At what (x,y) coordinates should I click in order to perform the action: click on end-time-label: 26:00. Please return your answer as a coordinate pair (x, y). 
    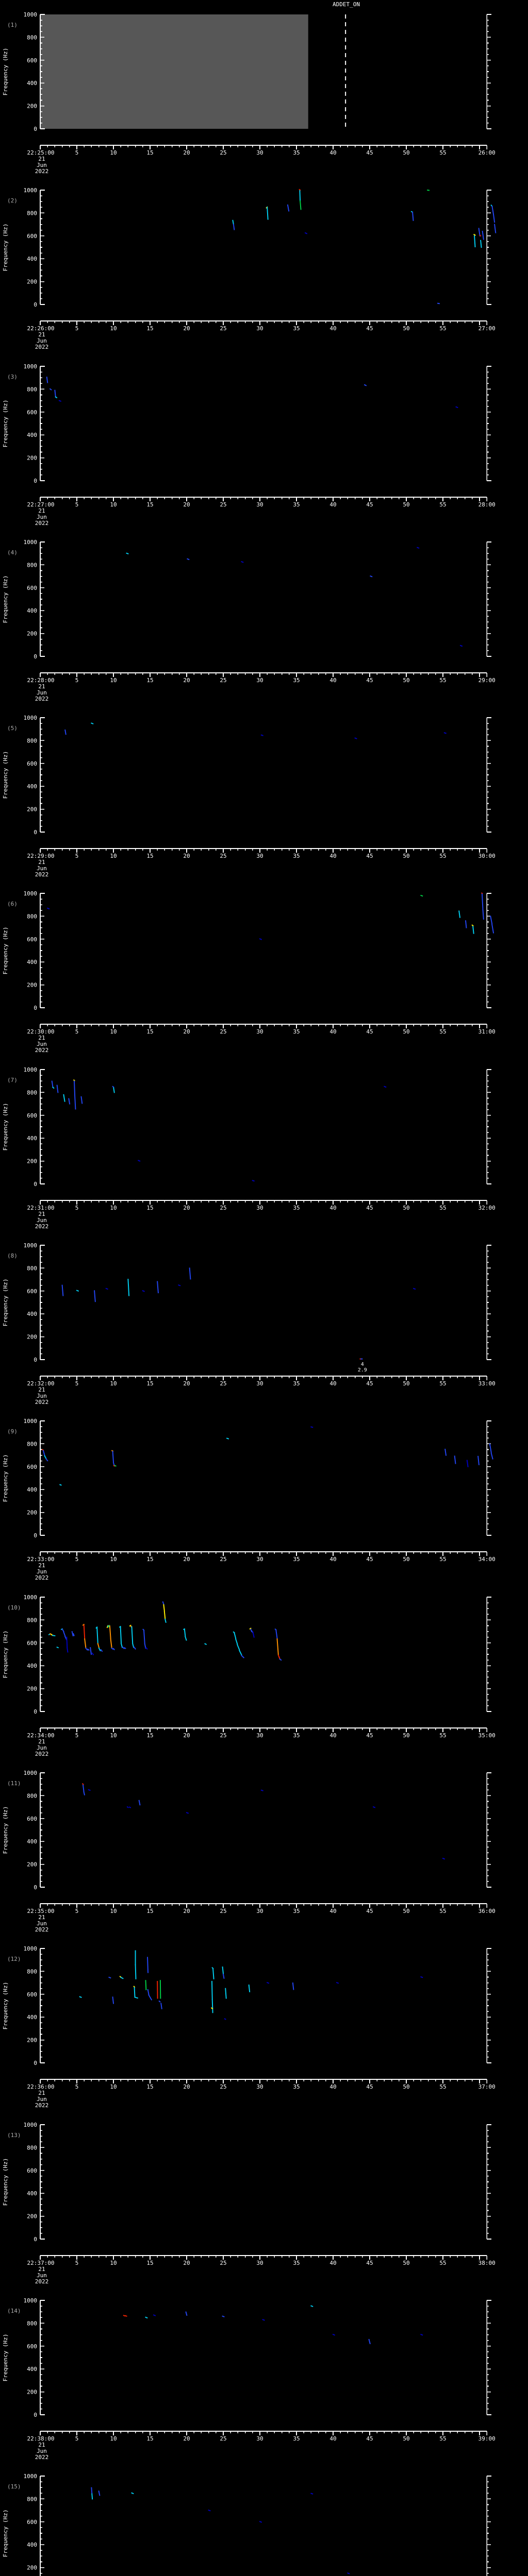
    Looking at the image, I should click on (487, 152).